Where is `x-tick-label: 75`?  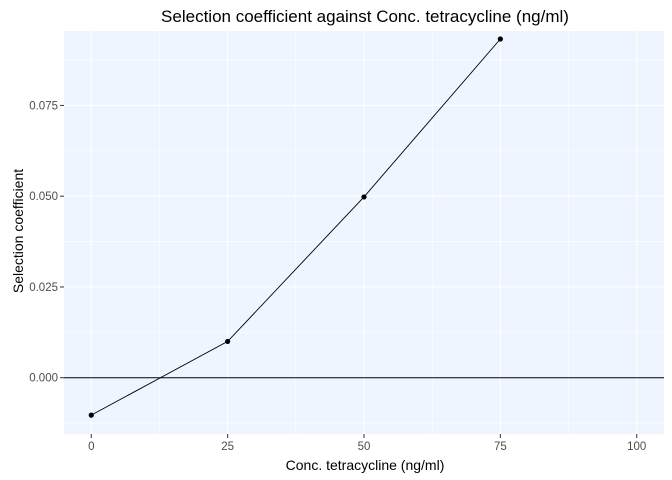 x-tick-label: 75 is located at coordinates (500, 447).